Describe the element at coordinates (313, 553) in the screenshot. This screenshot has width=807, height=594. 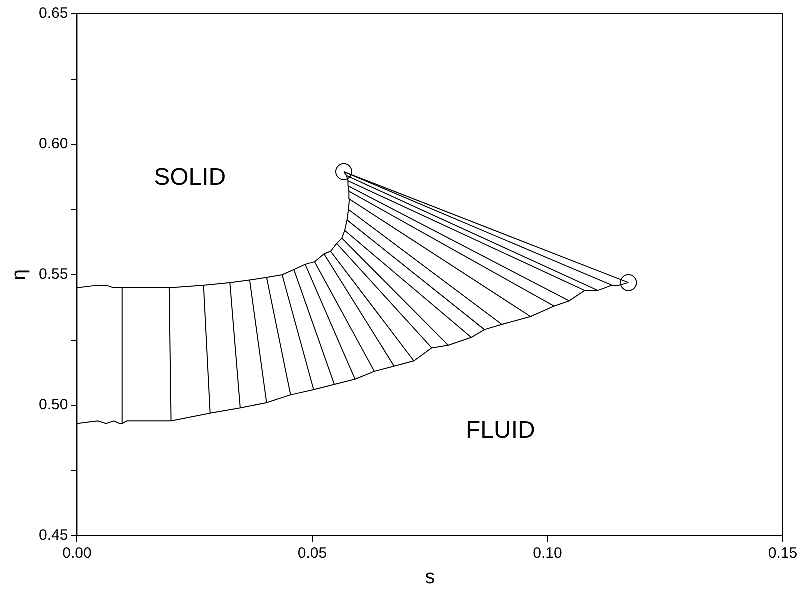
I see `x-tick-label: 0.05` at that location.